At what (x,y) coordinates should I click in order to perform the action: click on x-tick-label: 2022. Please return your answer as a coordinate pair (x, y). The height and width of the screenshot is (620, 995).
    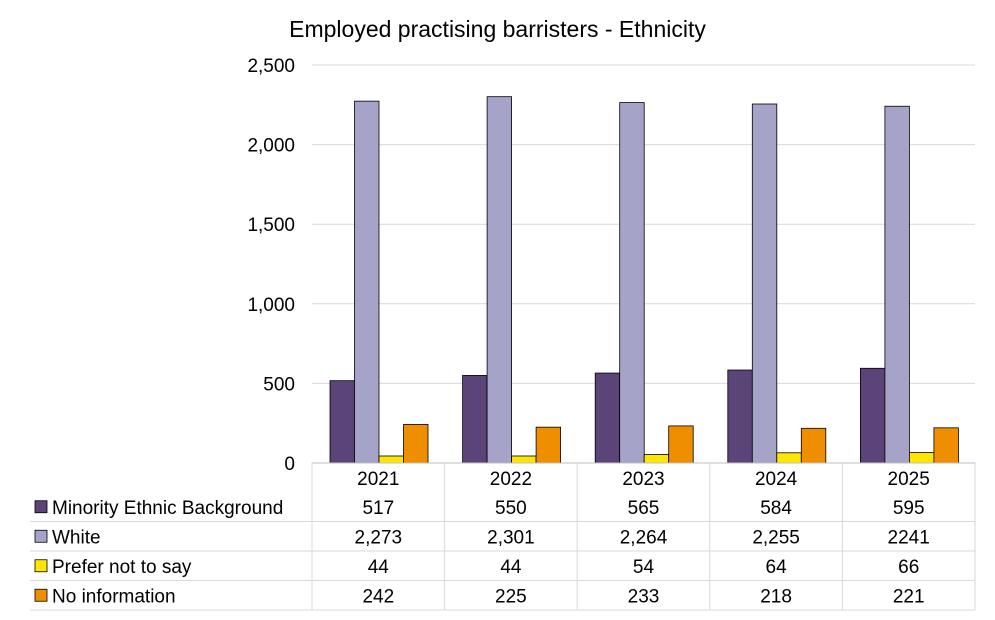
    Looking at the image, I should click on (511, 479).